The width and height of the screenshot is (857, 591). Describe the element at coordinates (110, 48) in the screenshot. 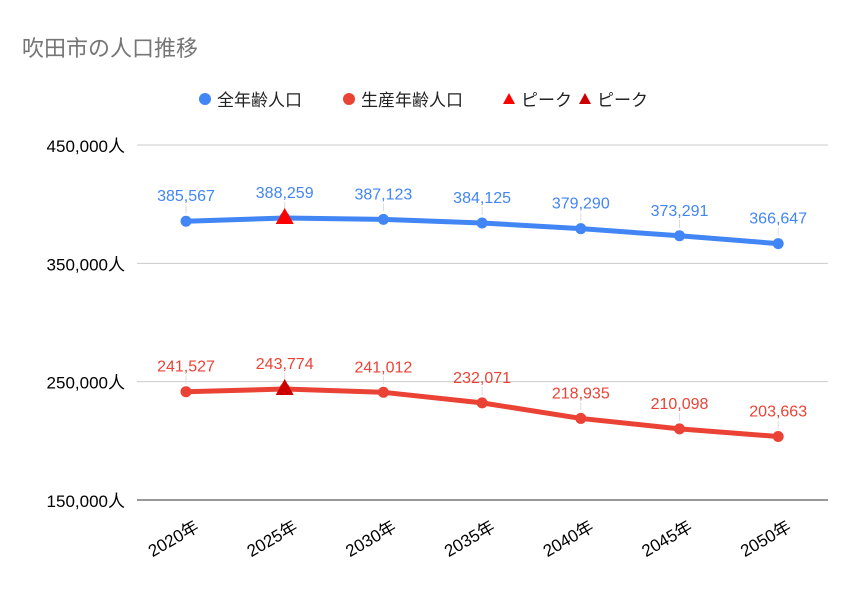

I see `chart-title: 吹田市の人口推移` at that location.